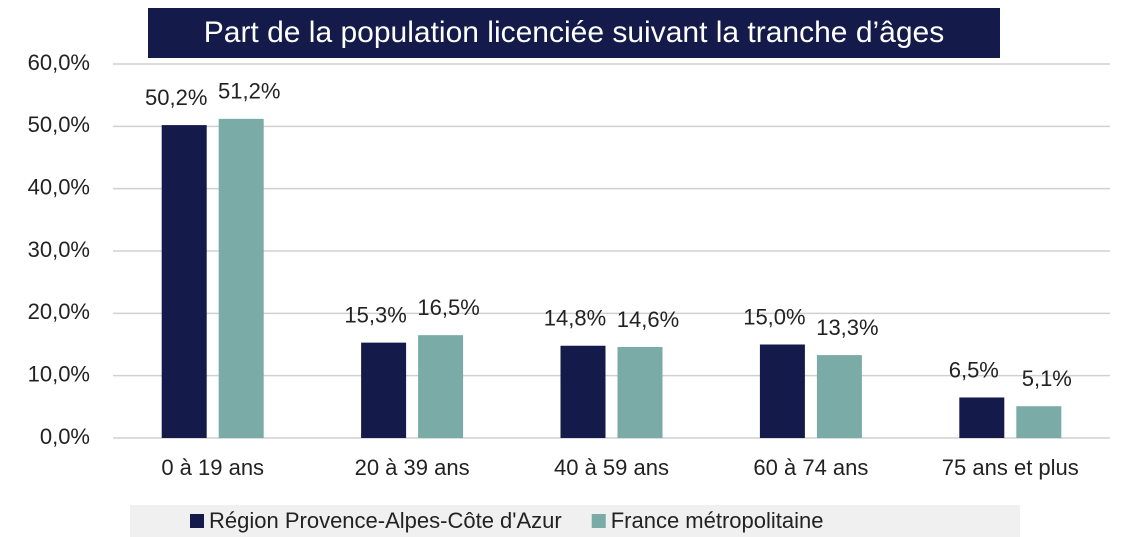 This screenshot has height=537, width=1122. What do you see at coordinates (847, 327) in the screenshot?
I see `value-label: 13,3%` at bounding box center [847, 327].